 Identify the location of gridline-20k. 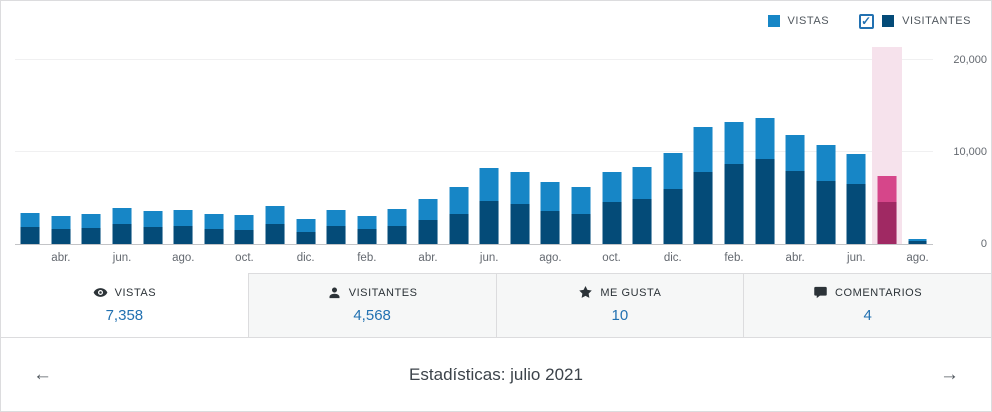
(474, 59).